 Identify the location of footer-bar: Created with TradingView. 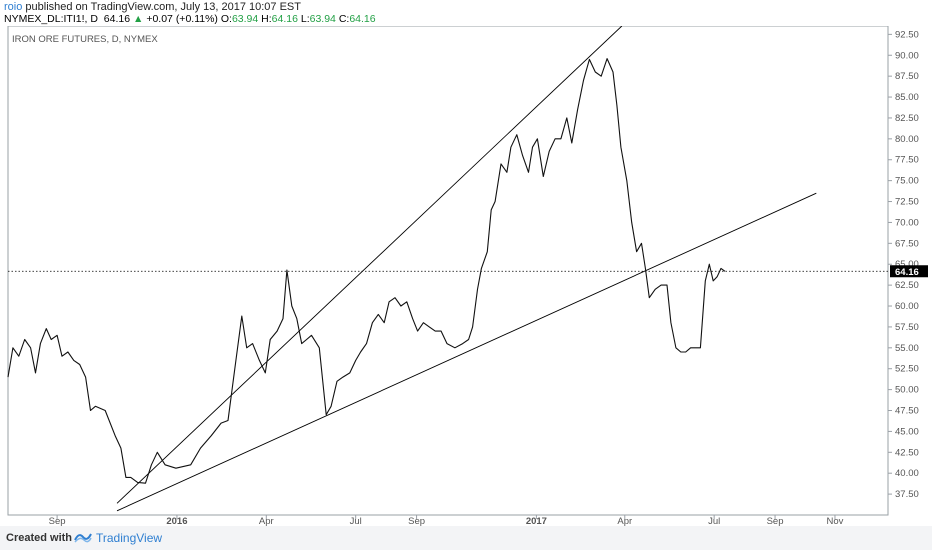
(466, 538).